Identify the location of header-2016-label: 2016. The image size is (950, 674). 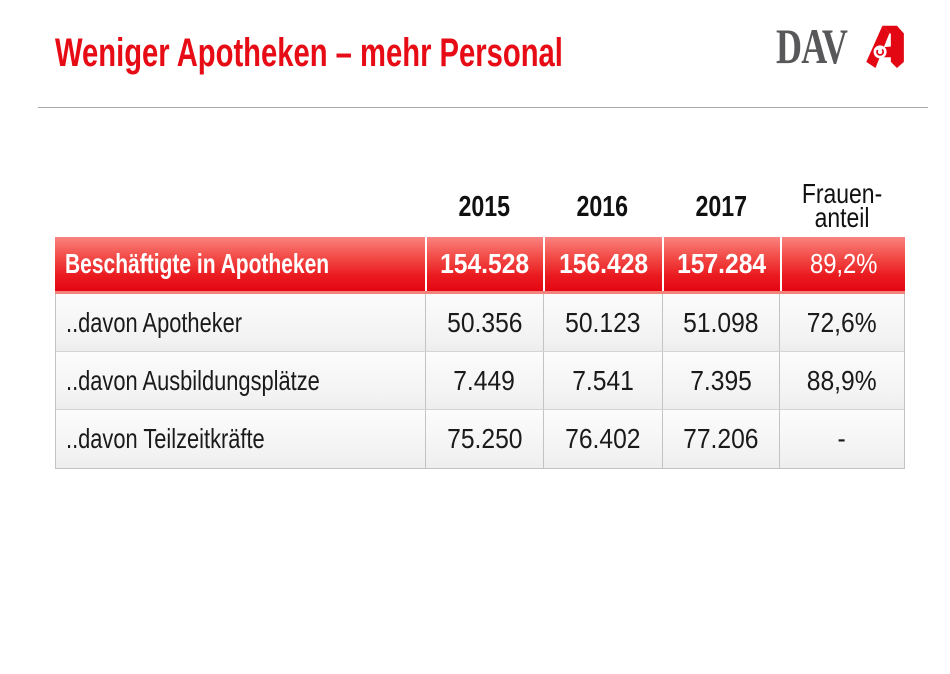
(602, 207).